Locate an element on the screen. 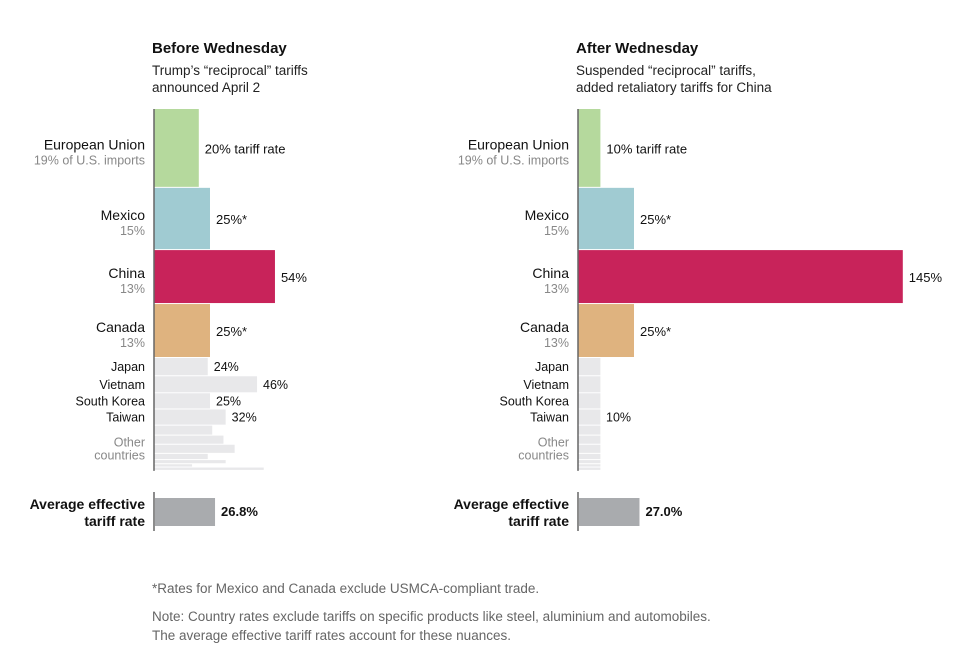 This screenshot has width=972, height=657. value-label: 145% is located at coordinates (926, 277).